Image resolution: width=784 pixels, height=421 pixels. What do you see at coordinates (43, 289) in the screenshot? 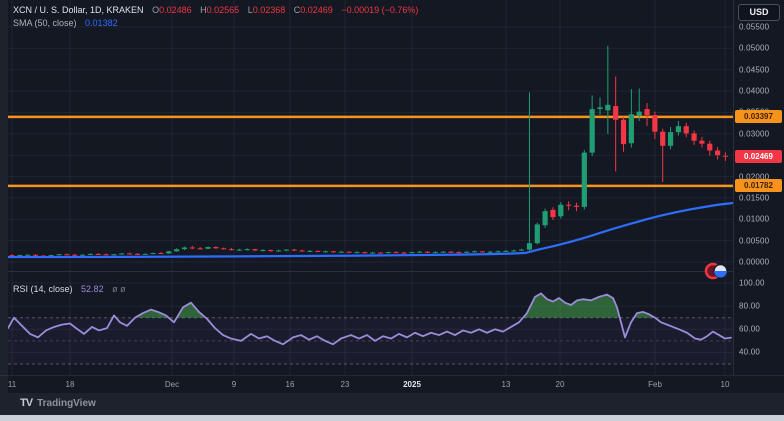
I see `rsi-label: RSI (14, close)` at bounding box center [43, 289].